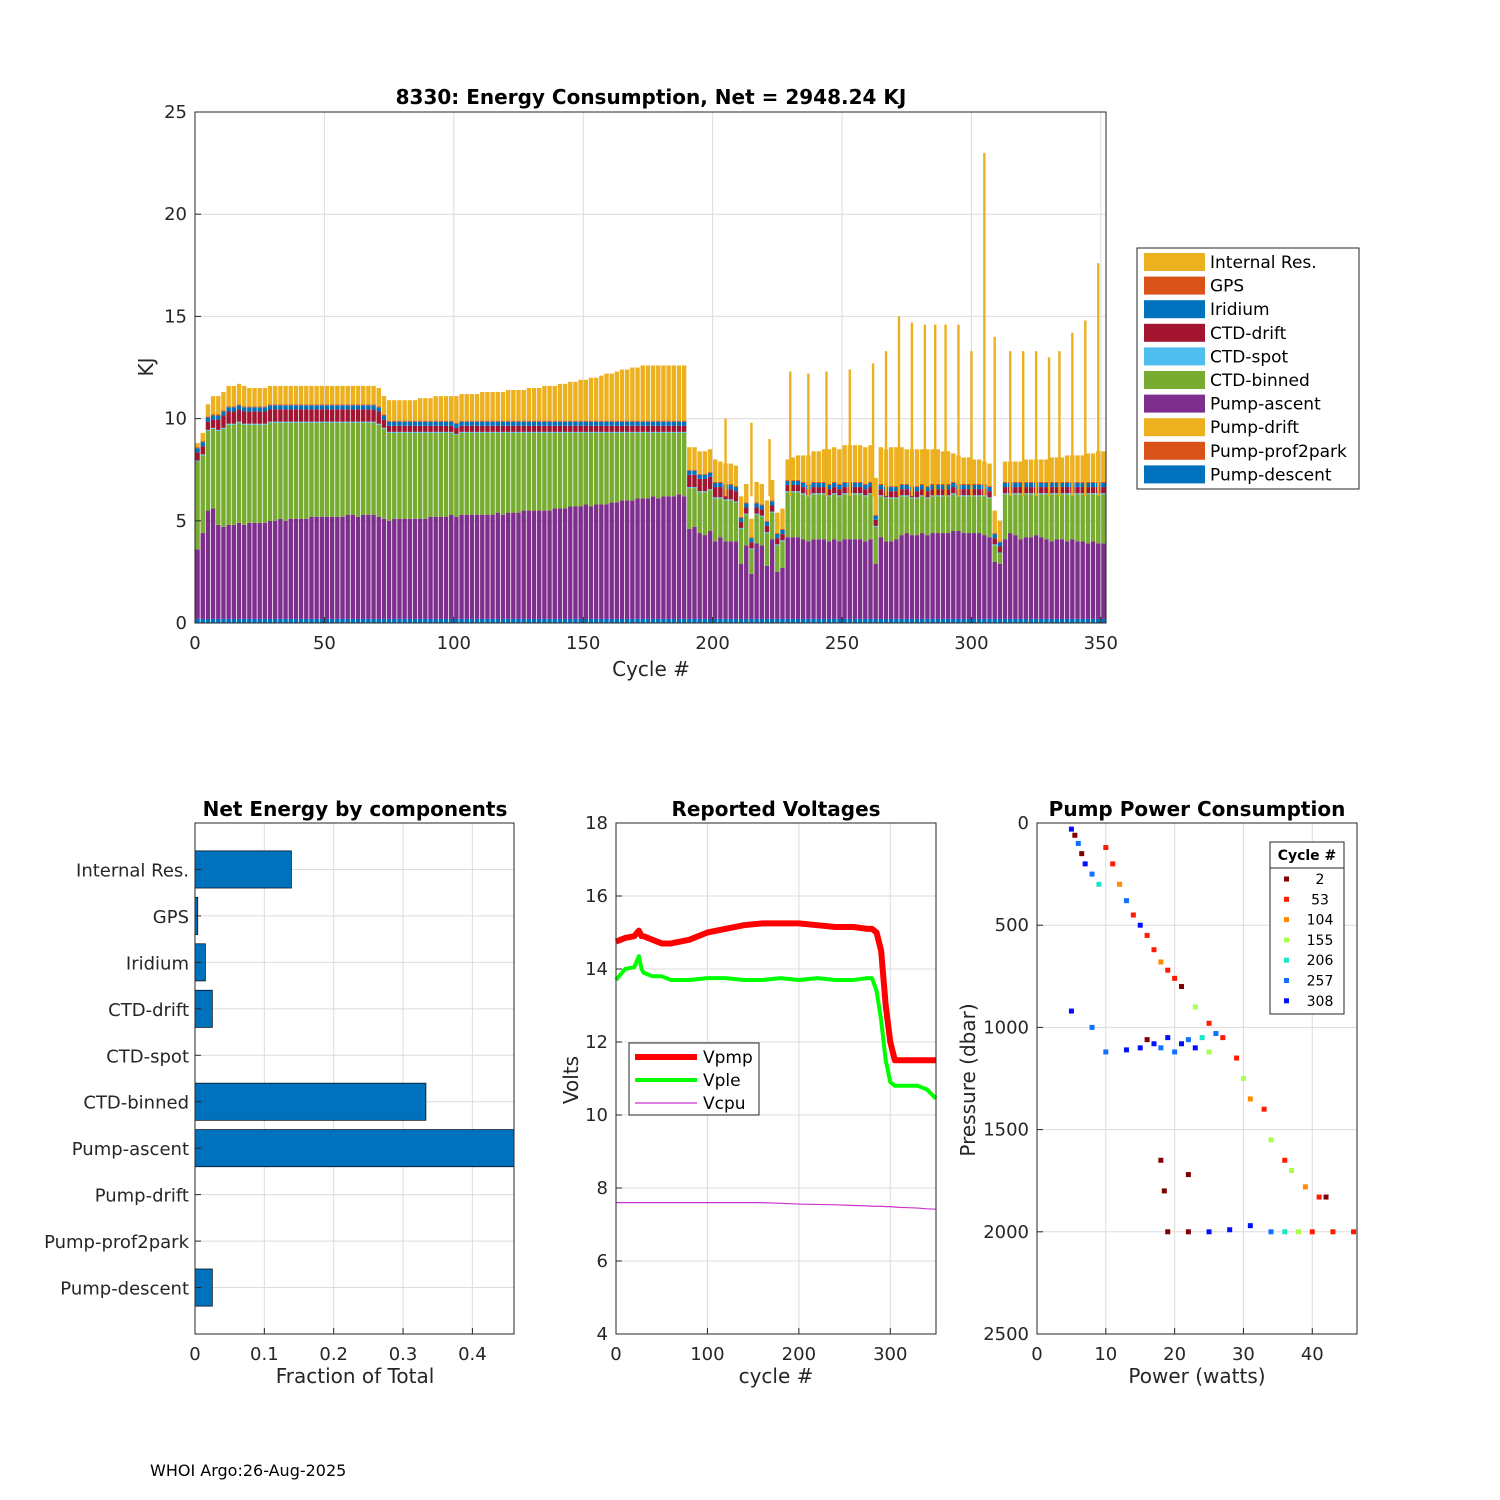  What do you see at coordinates (1174, 427) in the screenshot?
I see `energy-legend-swatch` at bounding box center [1174, 427].